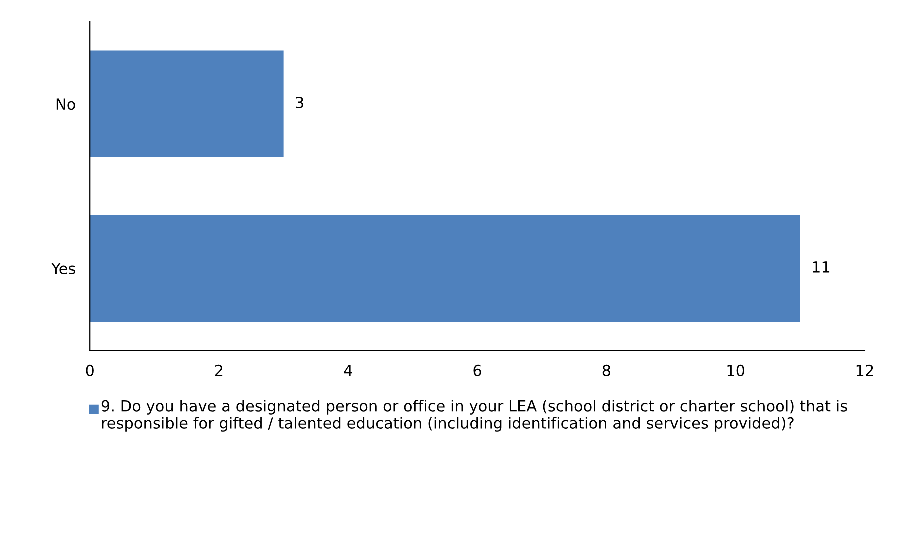 The height and width of the screenshot is (548, 901). Describe the element at coordinates (219, 370) in the screenshot. I see `x-tick-label: 2` at that location.